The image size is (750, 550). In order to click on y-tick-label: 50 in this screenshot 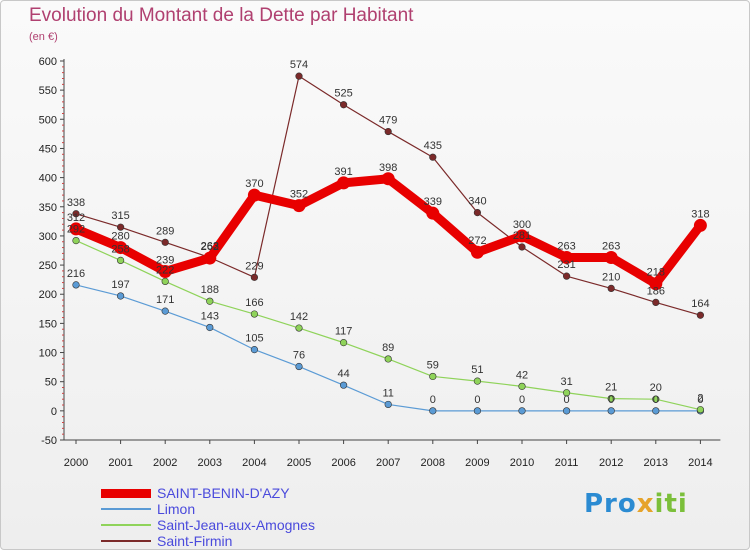, I will do `click(51, 383)`.